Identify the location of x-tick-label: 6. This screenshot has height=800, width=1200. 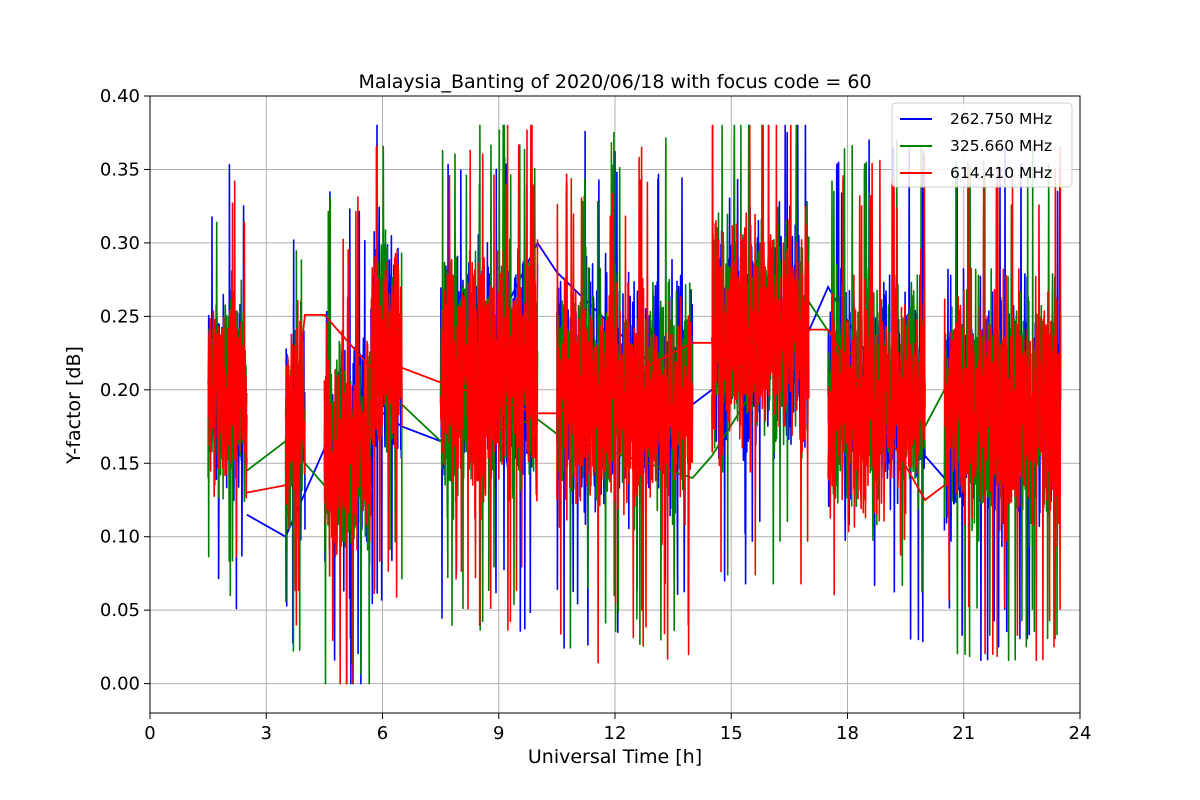
(382, 733).